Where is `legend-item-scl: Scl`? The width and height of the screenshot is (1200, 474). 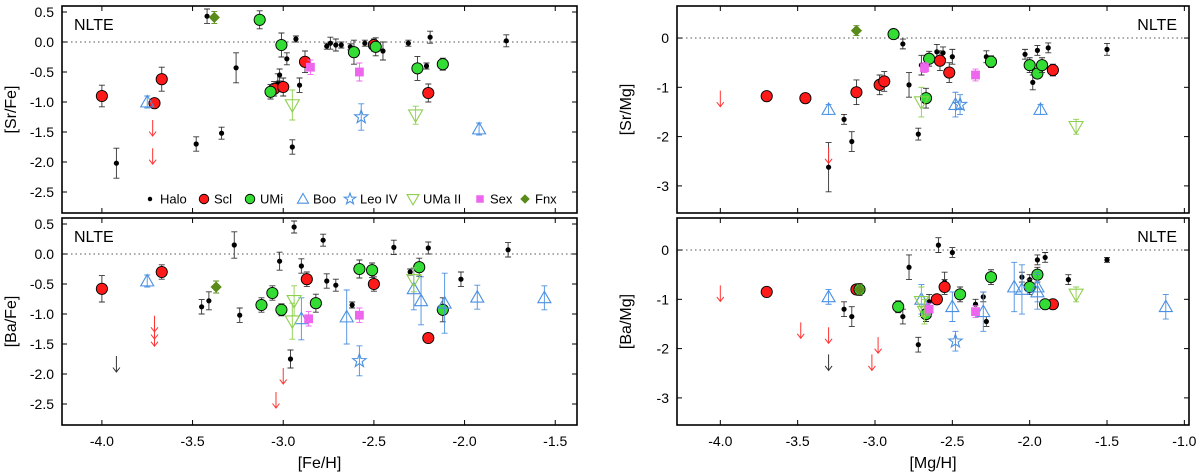 legend-item-scl: Scl is located at coordinates (215, 199).